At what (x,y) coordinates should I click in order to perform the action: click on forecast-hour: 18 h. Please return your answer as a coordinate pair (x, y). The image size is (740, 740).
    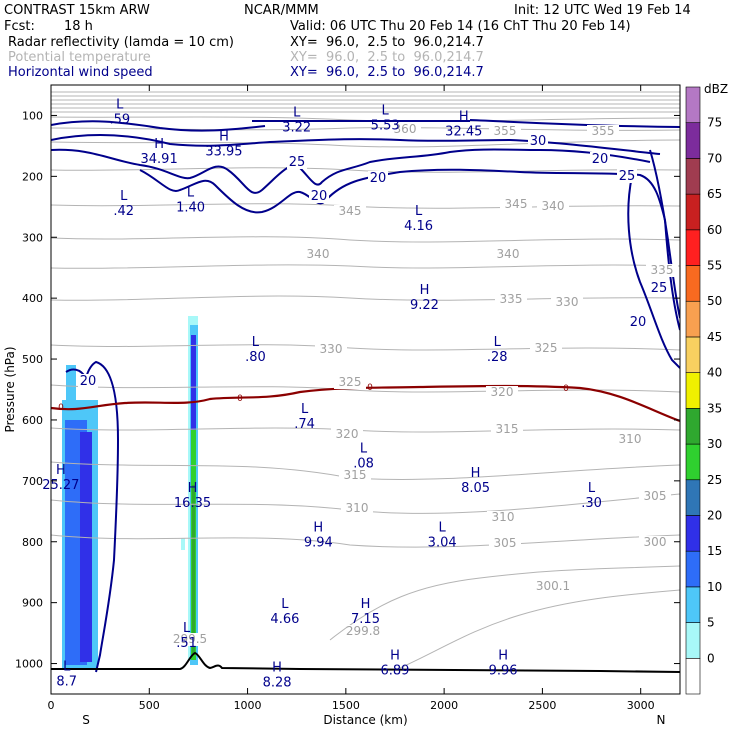
    Looking at the image, I should click on (78, 26).